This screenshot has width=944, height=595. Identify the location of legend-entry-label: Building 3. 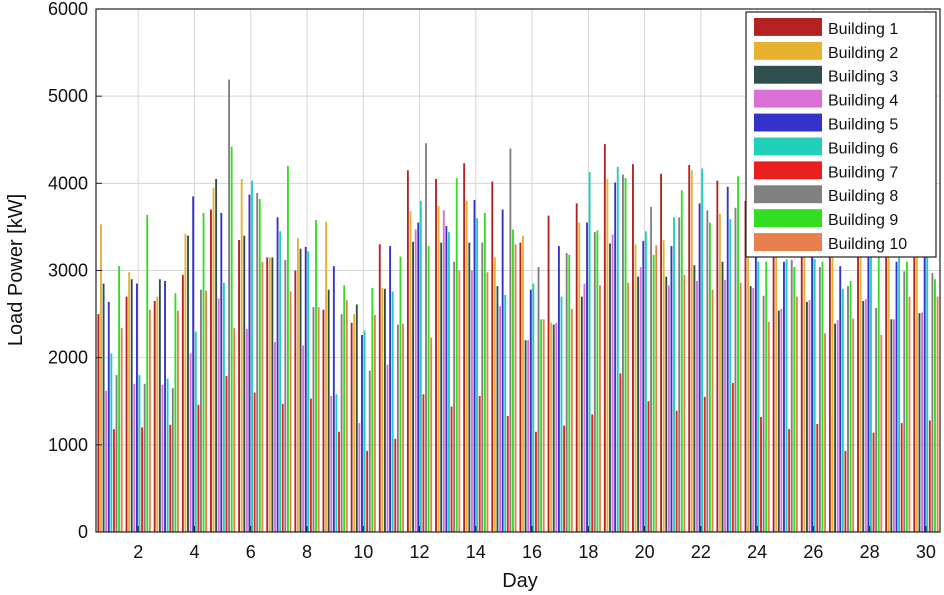
(863, 77).